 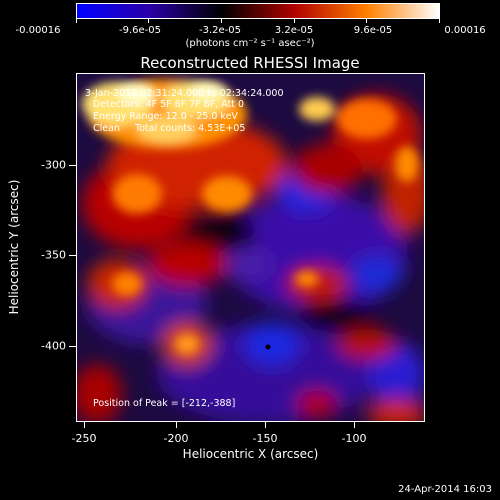 What do you see at coordinates (53, 255) in the screenshot?
I see `y-tick-label: -350` at bounding box center [53, 255].